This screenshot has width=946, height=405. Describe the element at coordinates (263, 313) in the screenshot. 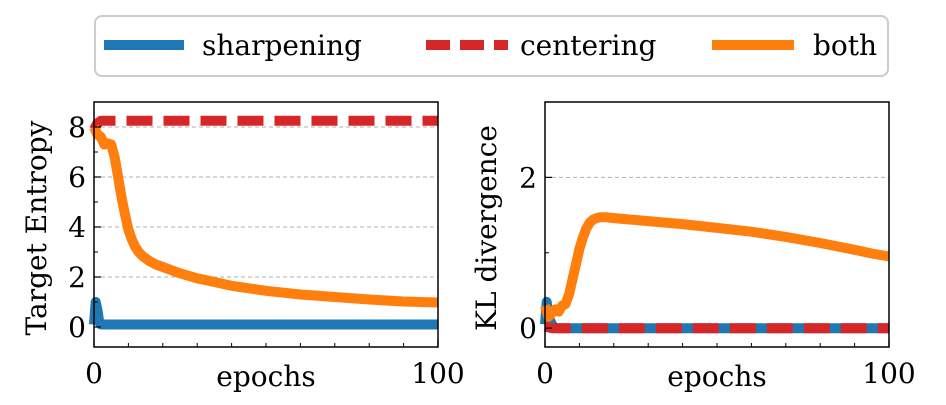

I see `series-line-sharpening` at that location.